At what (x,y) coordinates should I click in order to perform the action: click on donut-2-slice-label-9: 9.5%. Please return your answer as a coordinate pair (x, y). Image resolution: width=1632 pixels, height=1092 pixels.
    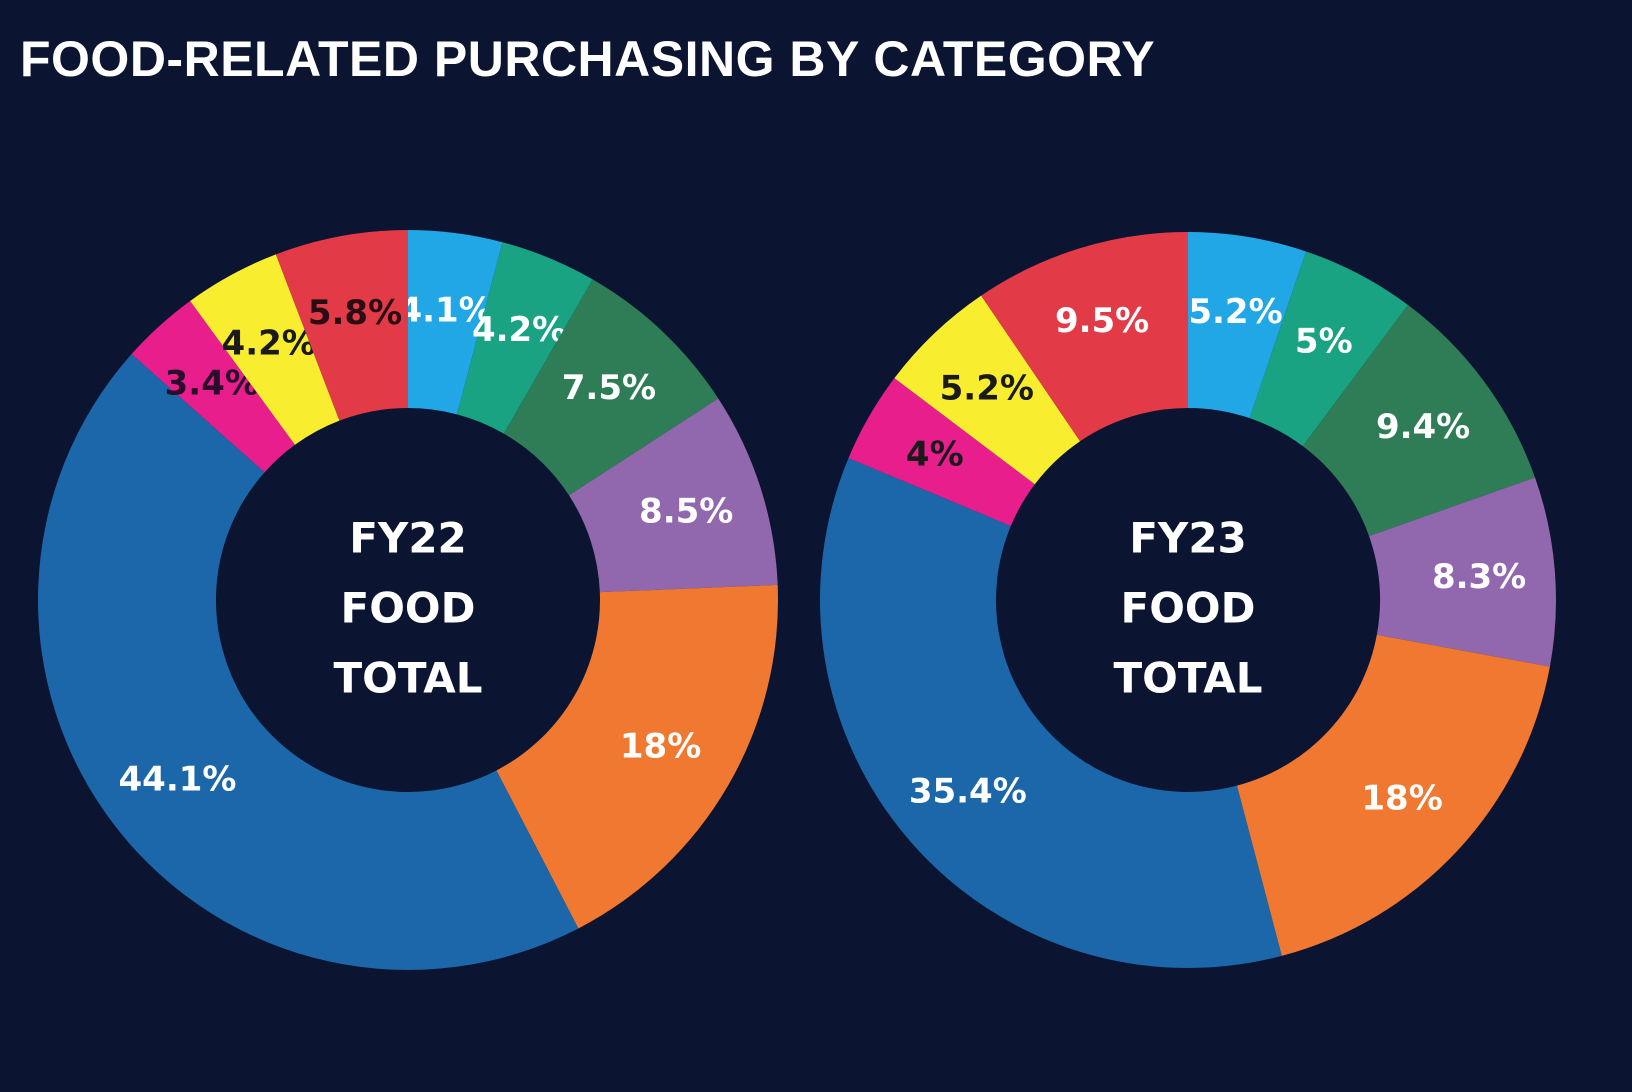
    Looking at the image, I should click on (1102, 321).